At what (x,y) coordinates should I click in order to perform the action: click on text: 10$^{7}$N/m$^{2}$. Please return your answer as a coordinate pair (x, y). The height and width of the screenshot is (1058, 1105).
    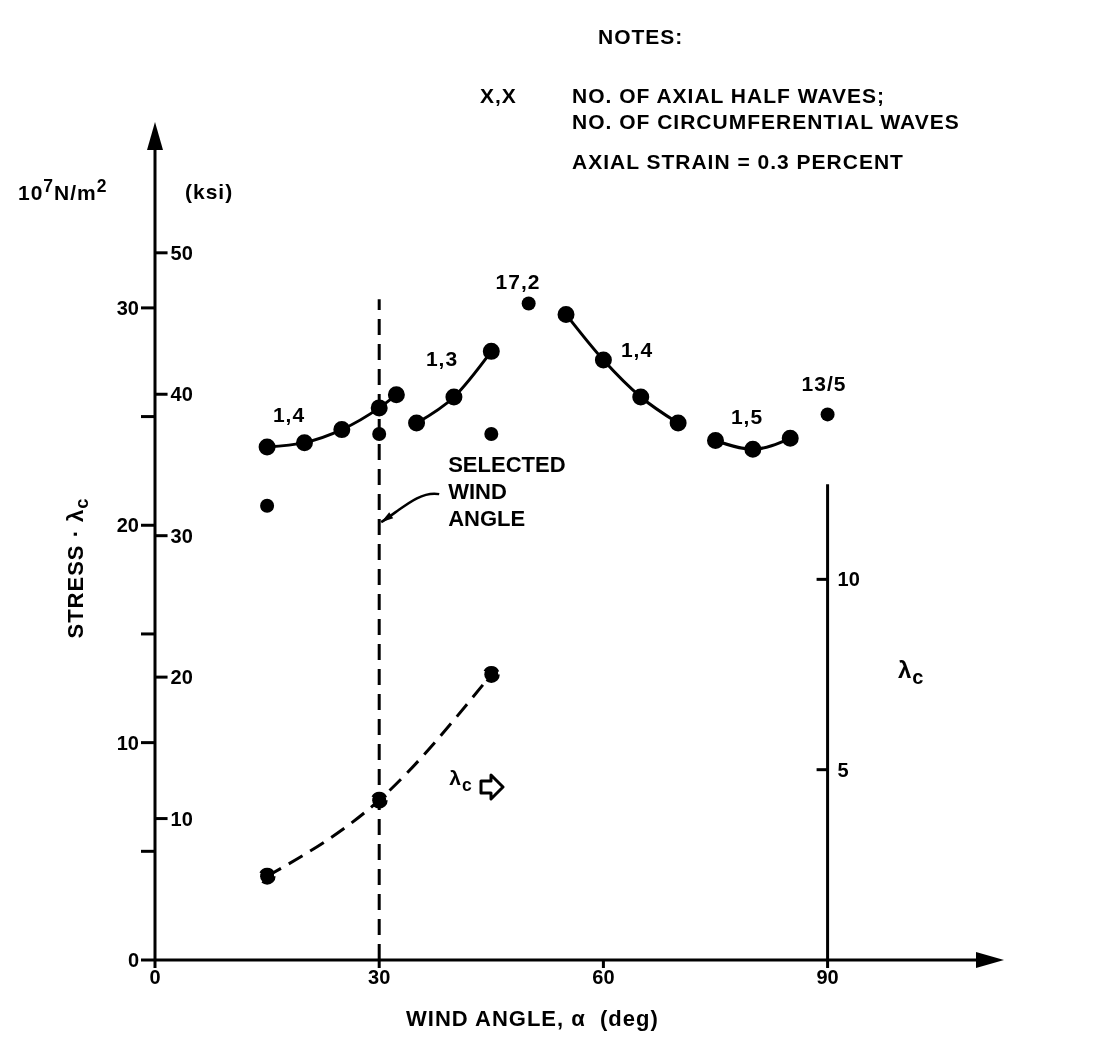
    Looking at the image, I should click on (63, 190).